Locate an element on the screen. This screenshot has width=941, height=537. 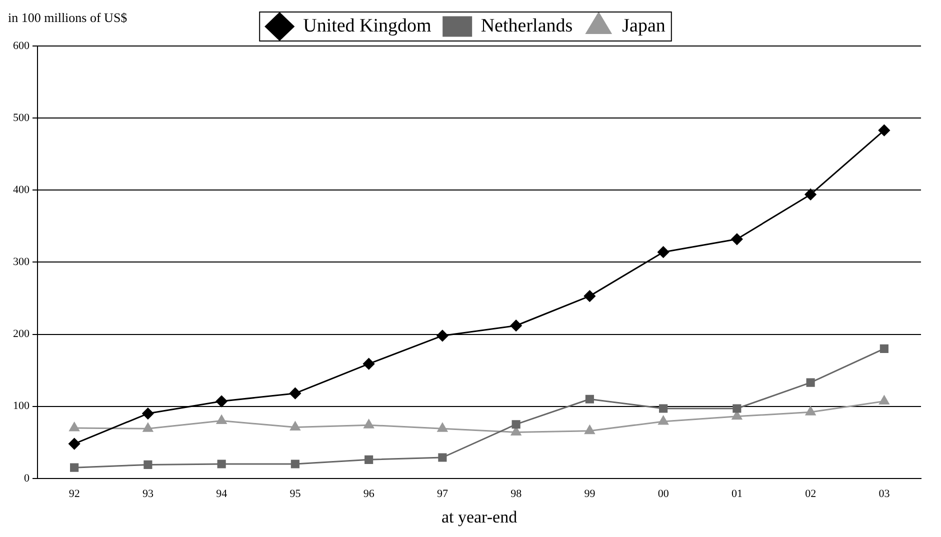
x-tick-label: 92 is located at coordinates (74, 494).